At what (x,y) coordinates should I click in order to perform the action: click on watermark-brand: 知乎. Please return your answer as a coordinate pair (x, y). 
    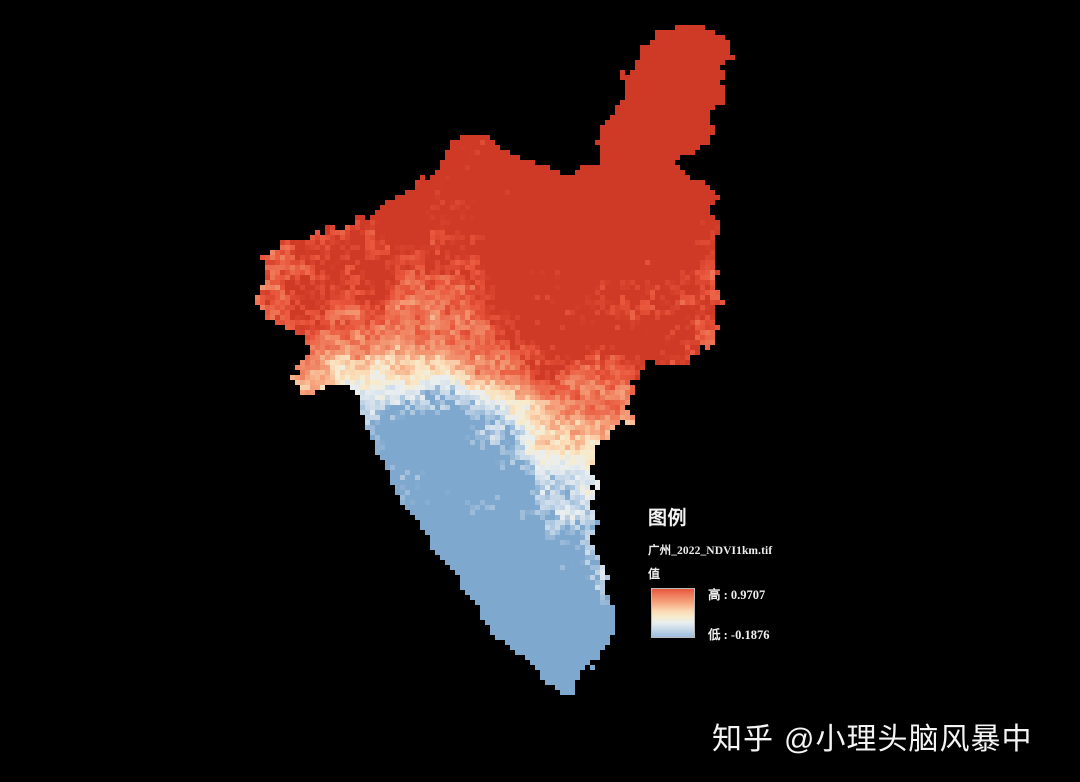
    Looking at the image, I should click on (743, 739).